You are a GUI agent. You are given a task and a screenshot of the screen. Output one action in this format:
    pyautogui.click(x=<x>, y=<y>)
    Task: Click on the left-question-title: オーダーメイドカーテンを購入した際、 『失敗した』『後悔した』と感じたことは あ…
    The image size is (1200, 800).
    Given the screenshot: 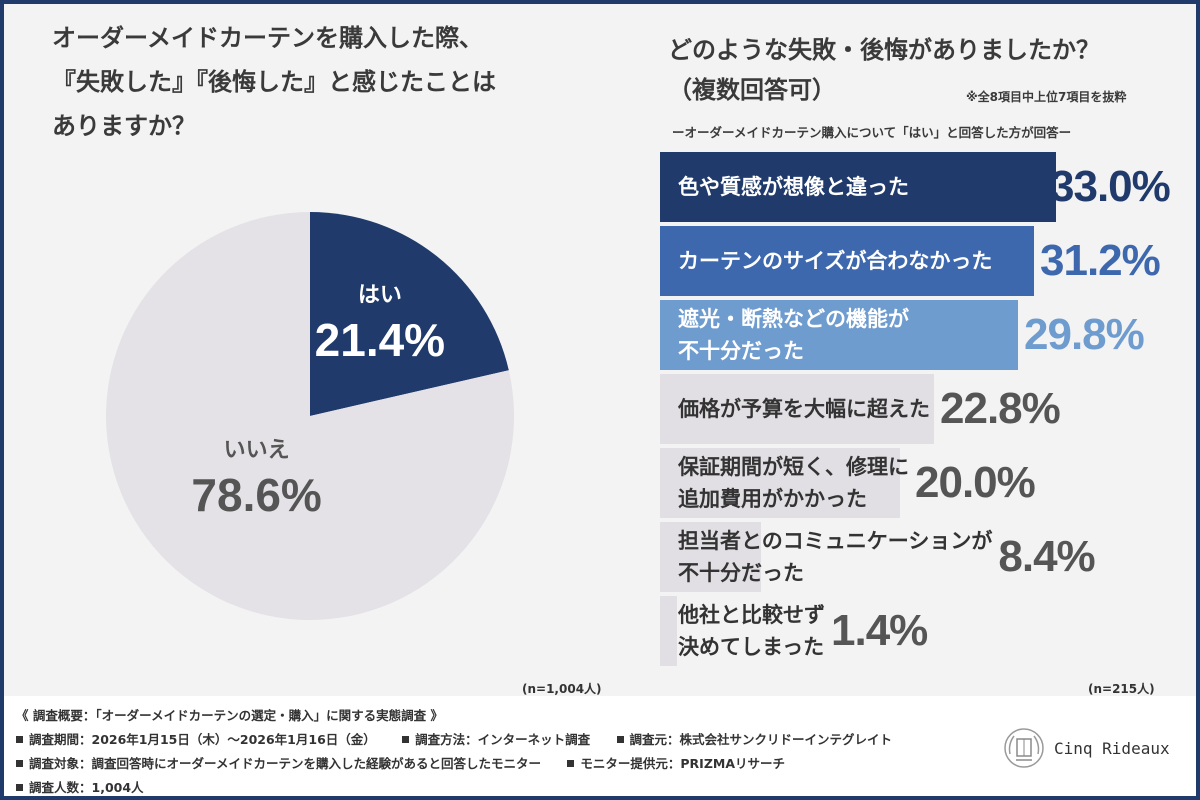 What is the action you would take?
    pyautogui.click(x=274, y=82)
    